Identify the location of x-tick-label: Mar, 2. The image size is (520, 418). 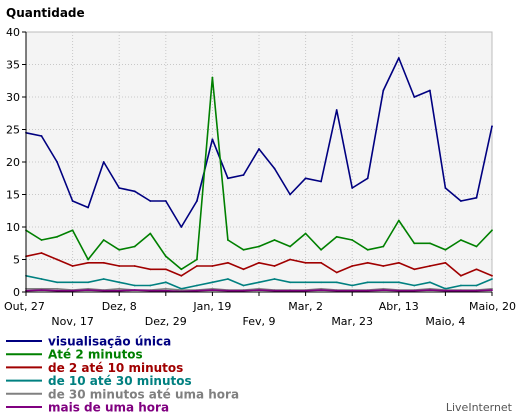
(305, 306).